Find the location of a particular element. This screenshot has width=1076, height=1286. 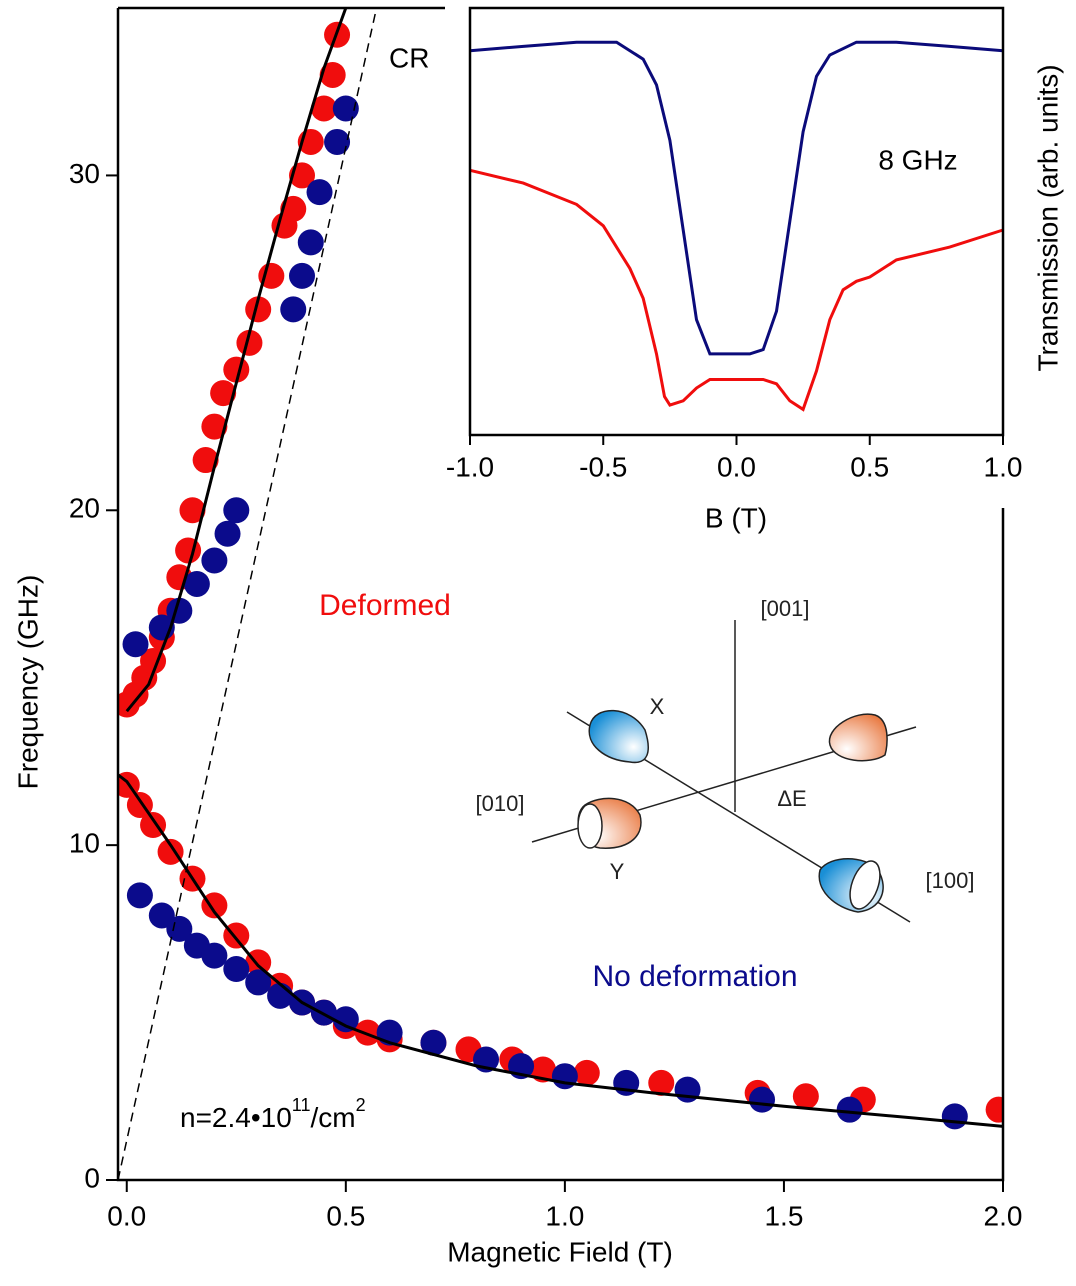

density-unit: /cm is located at coordinates (332, 1117).